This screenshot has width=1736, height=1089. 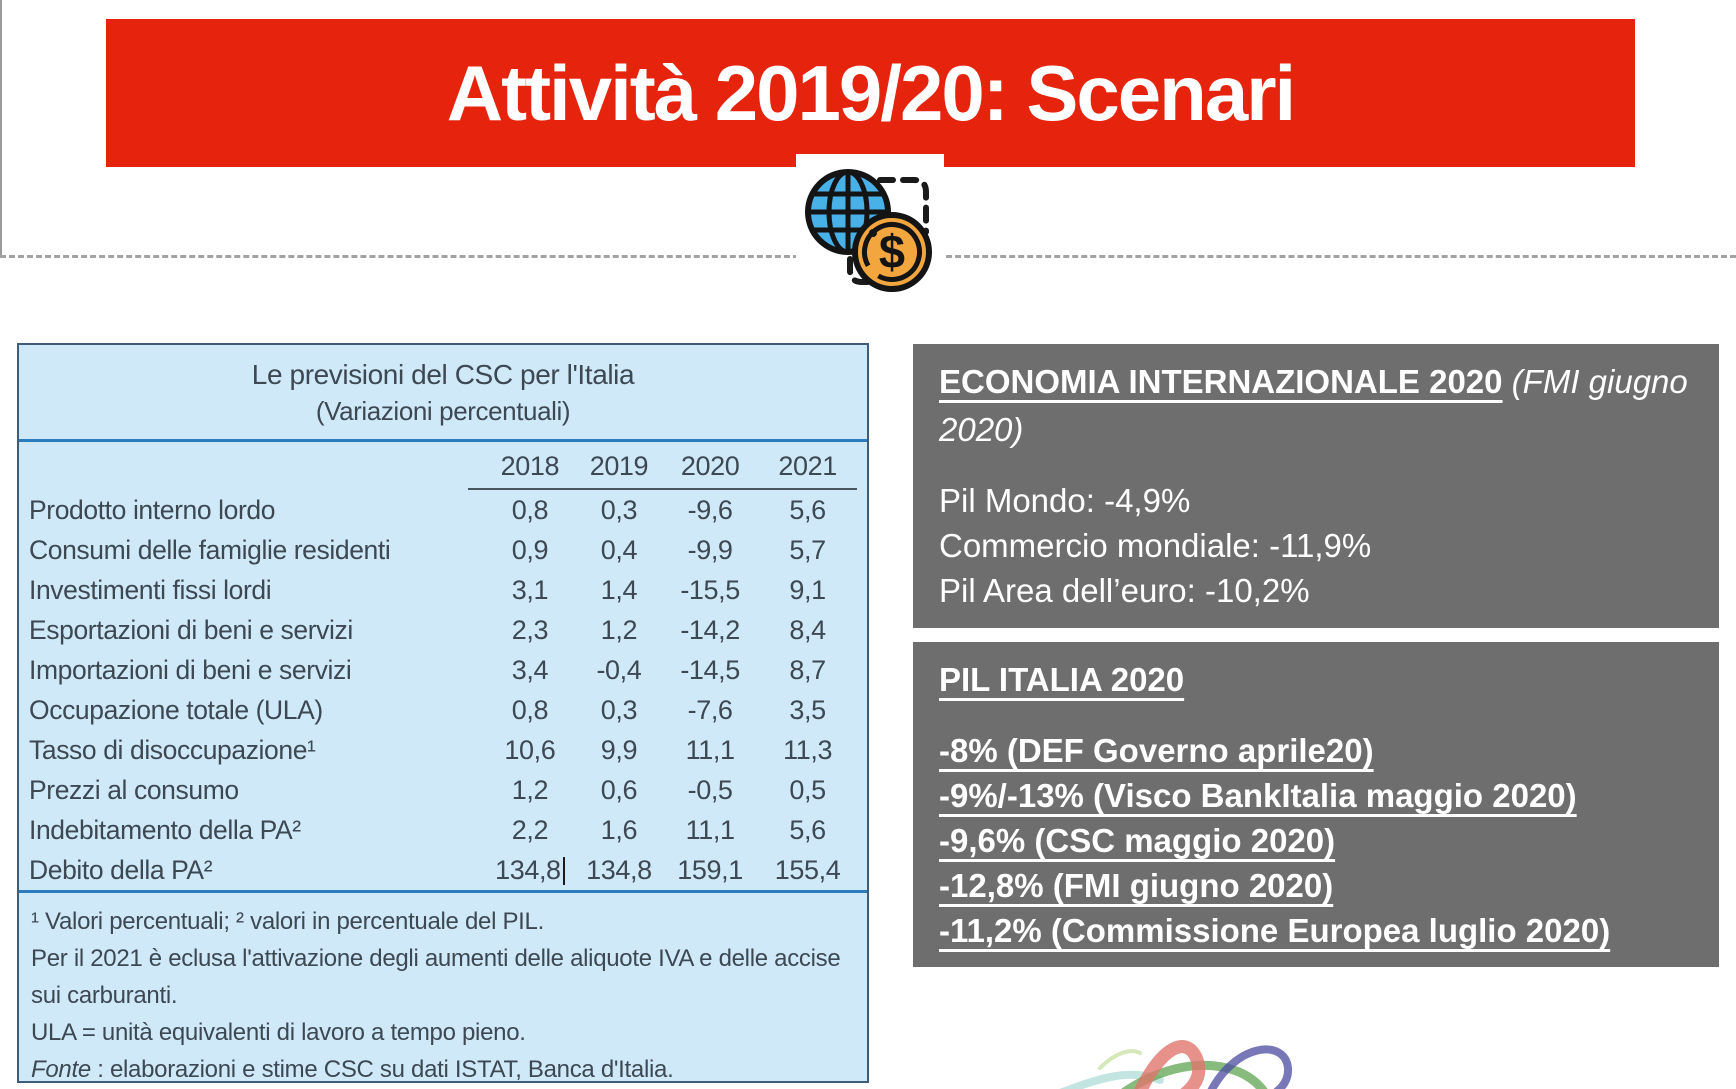 I want to click on table-top-rule, so click(x=443, y=440).